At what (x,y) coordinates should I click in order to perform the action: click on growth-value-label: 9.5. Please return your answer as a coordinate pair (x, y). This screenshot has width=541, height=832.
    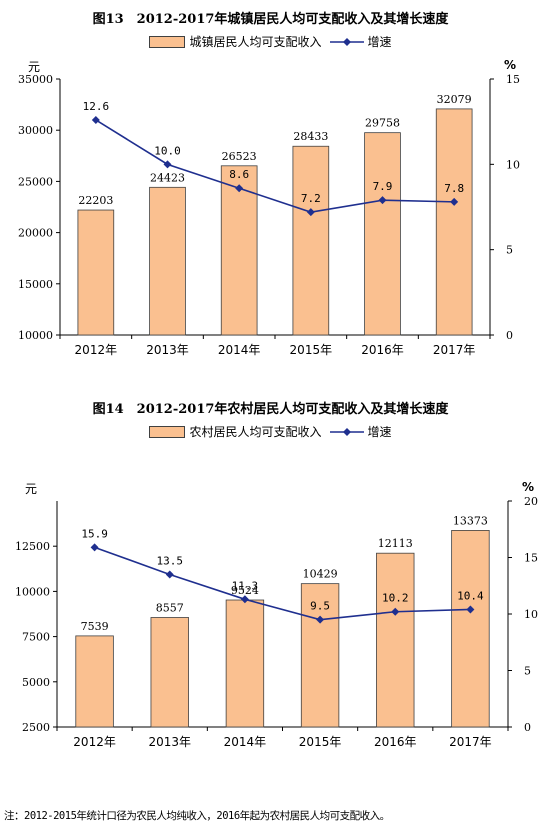
    Looking at the image, I should click on (320, 606).